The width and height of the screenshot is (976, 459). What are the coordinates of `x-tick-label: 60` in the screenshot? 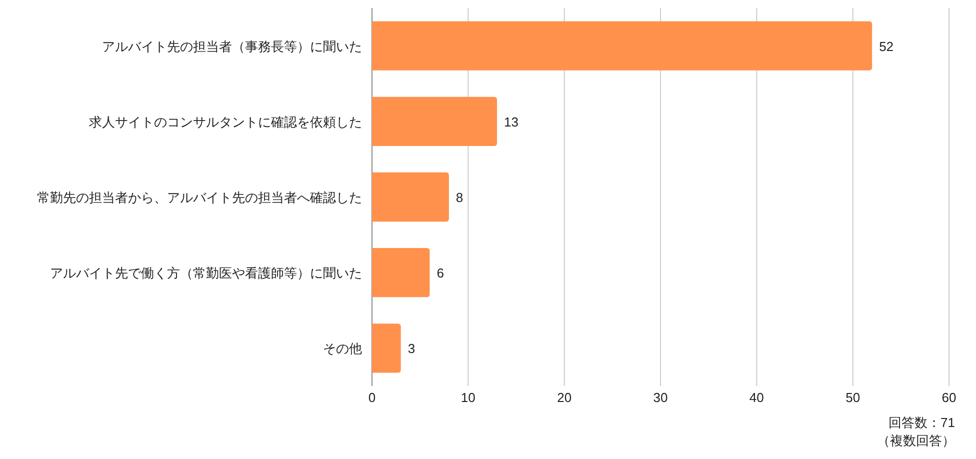 It's located at (949, 397).